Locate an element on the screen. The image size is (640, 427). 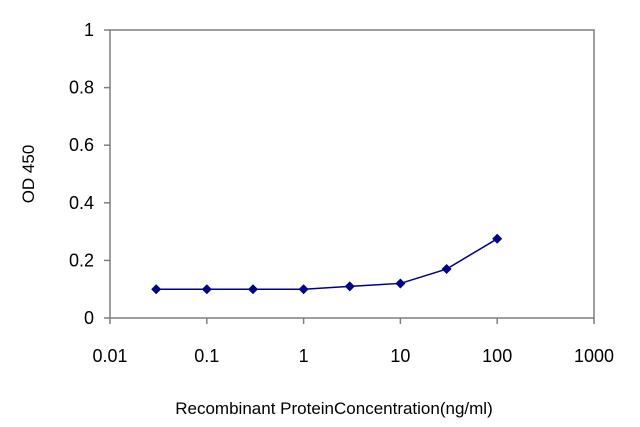
x-tick-label: 10 is located at coordinates (400, 356).